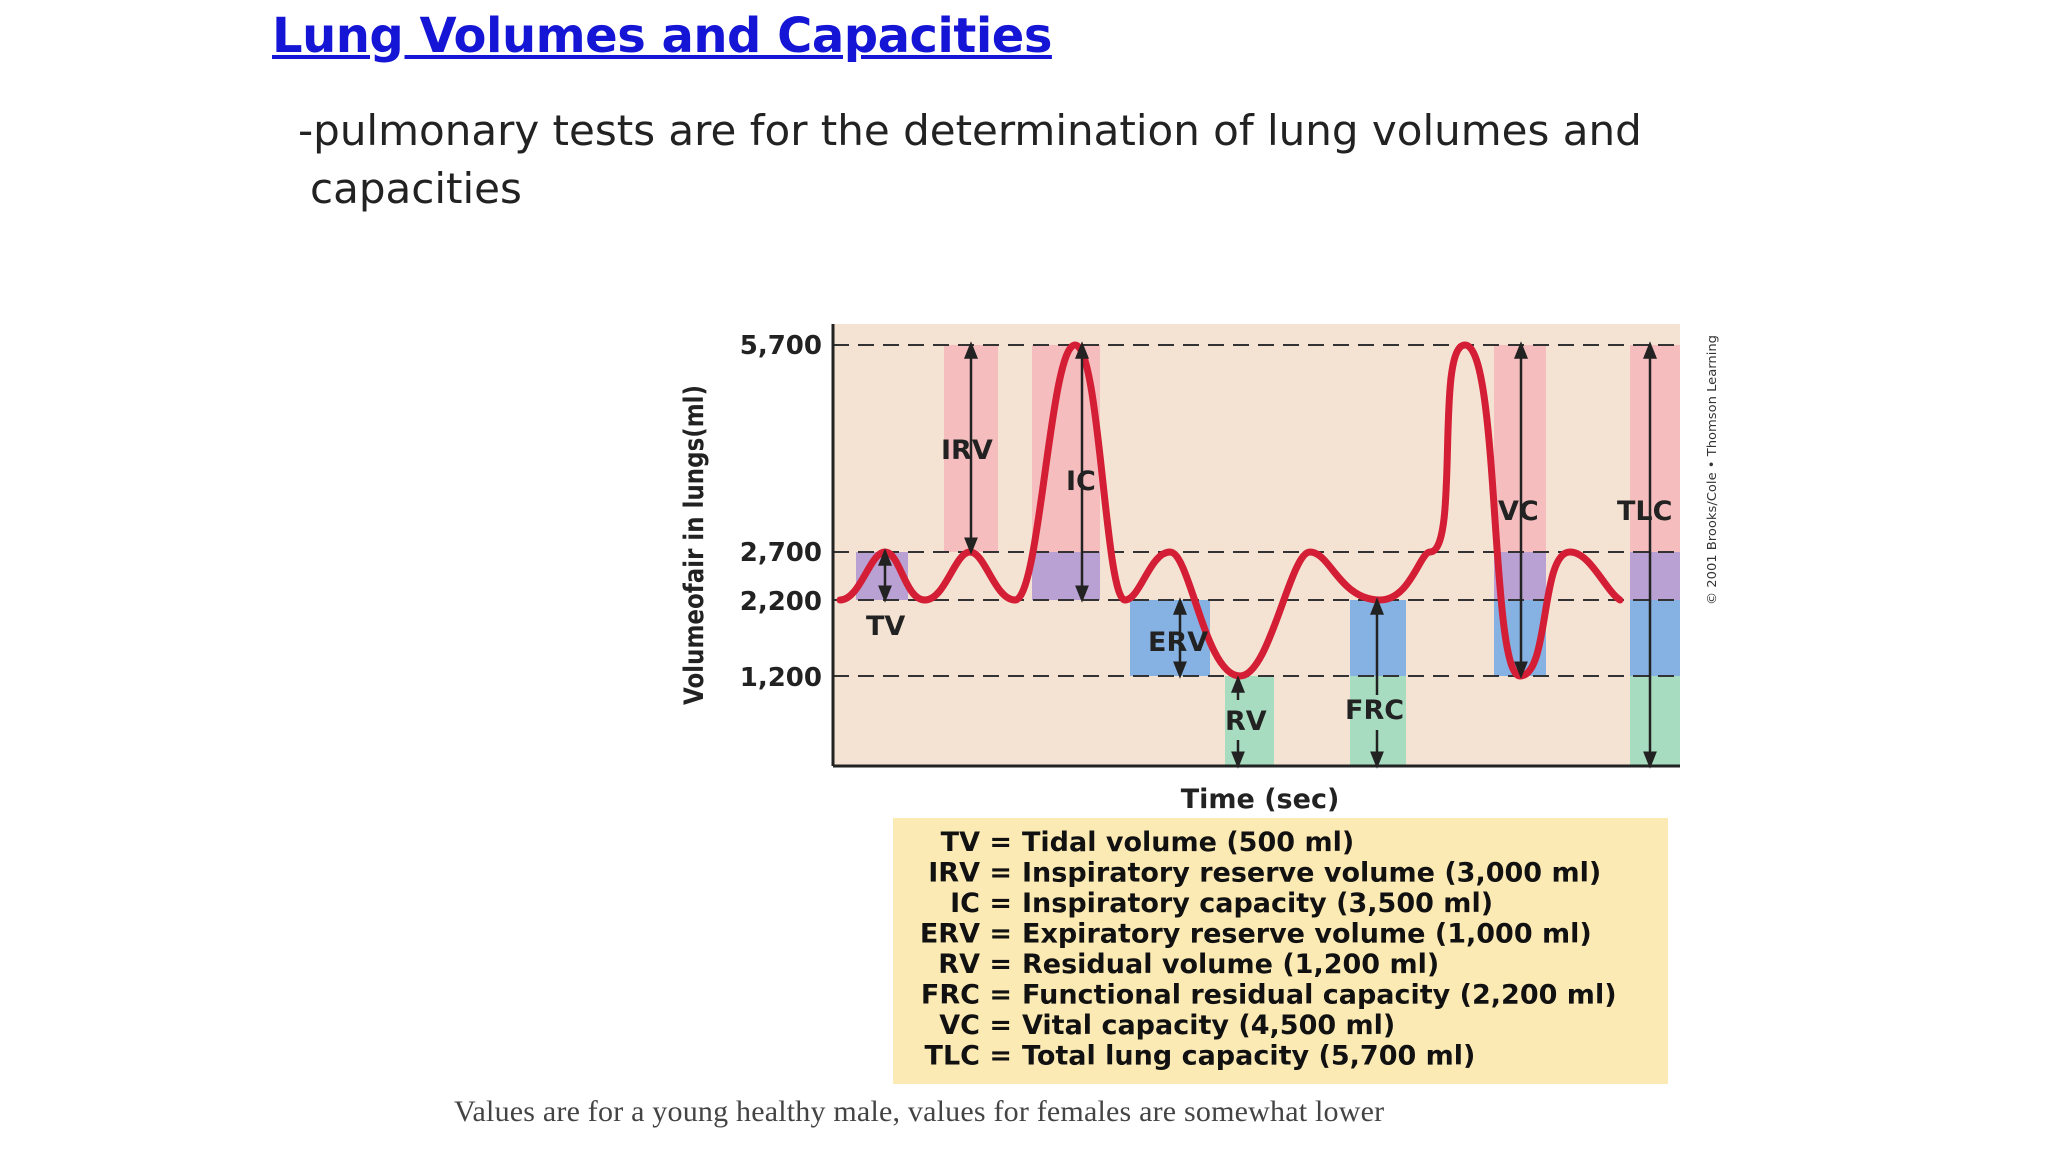 Image resolution: width=2048 pixels, height=1152 pixels. I want to click on label-rv: RV, so click(1246, 721).